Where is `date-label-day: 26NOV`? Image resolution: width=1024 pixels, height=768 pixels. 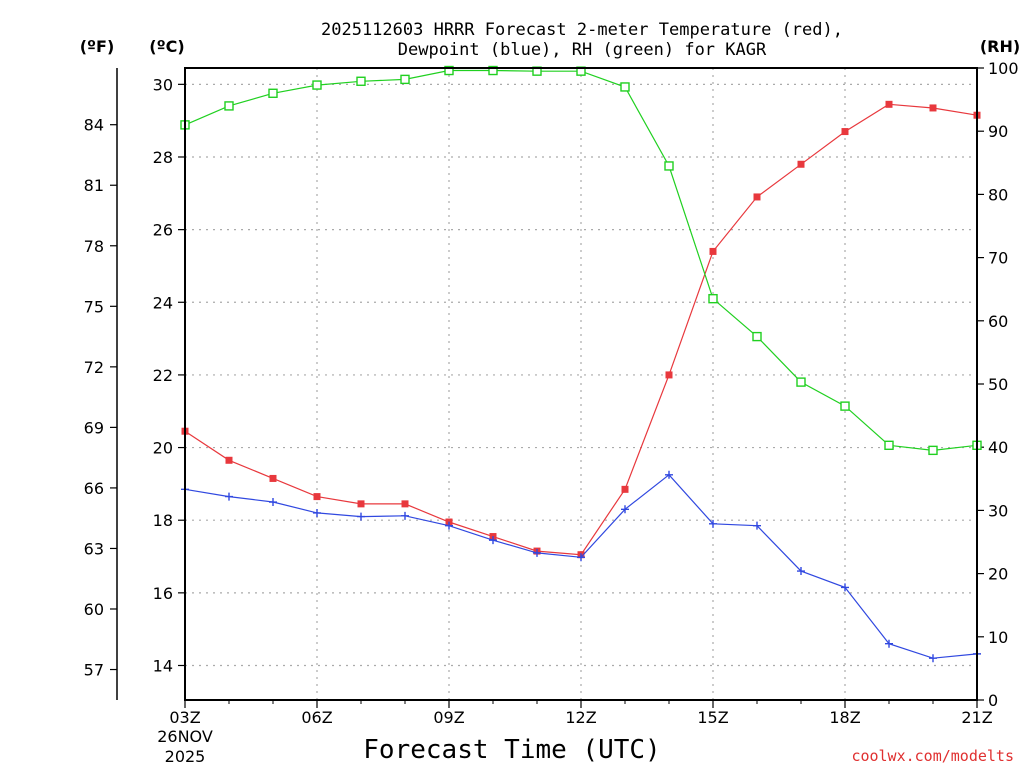 date-label-day: 26NOV is located at coordinates (185, 736).